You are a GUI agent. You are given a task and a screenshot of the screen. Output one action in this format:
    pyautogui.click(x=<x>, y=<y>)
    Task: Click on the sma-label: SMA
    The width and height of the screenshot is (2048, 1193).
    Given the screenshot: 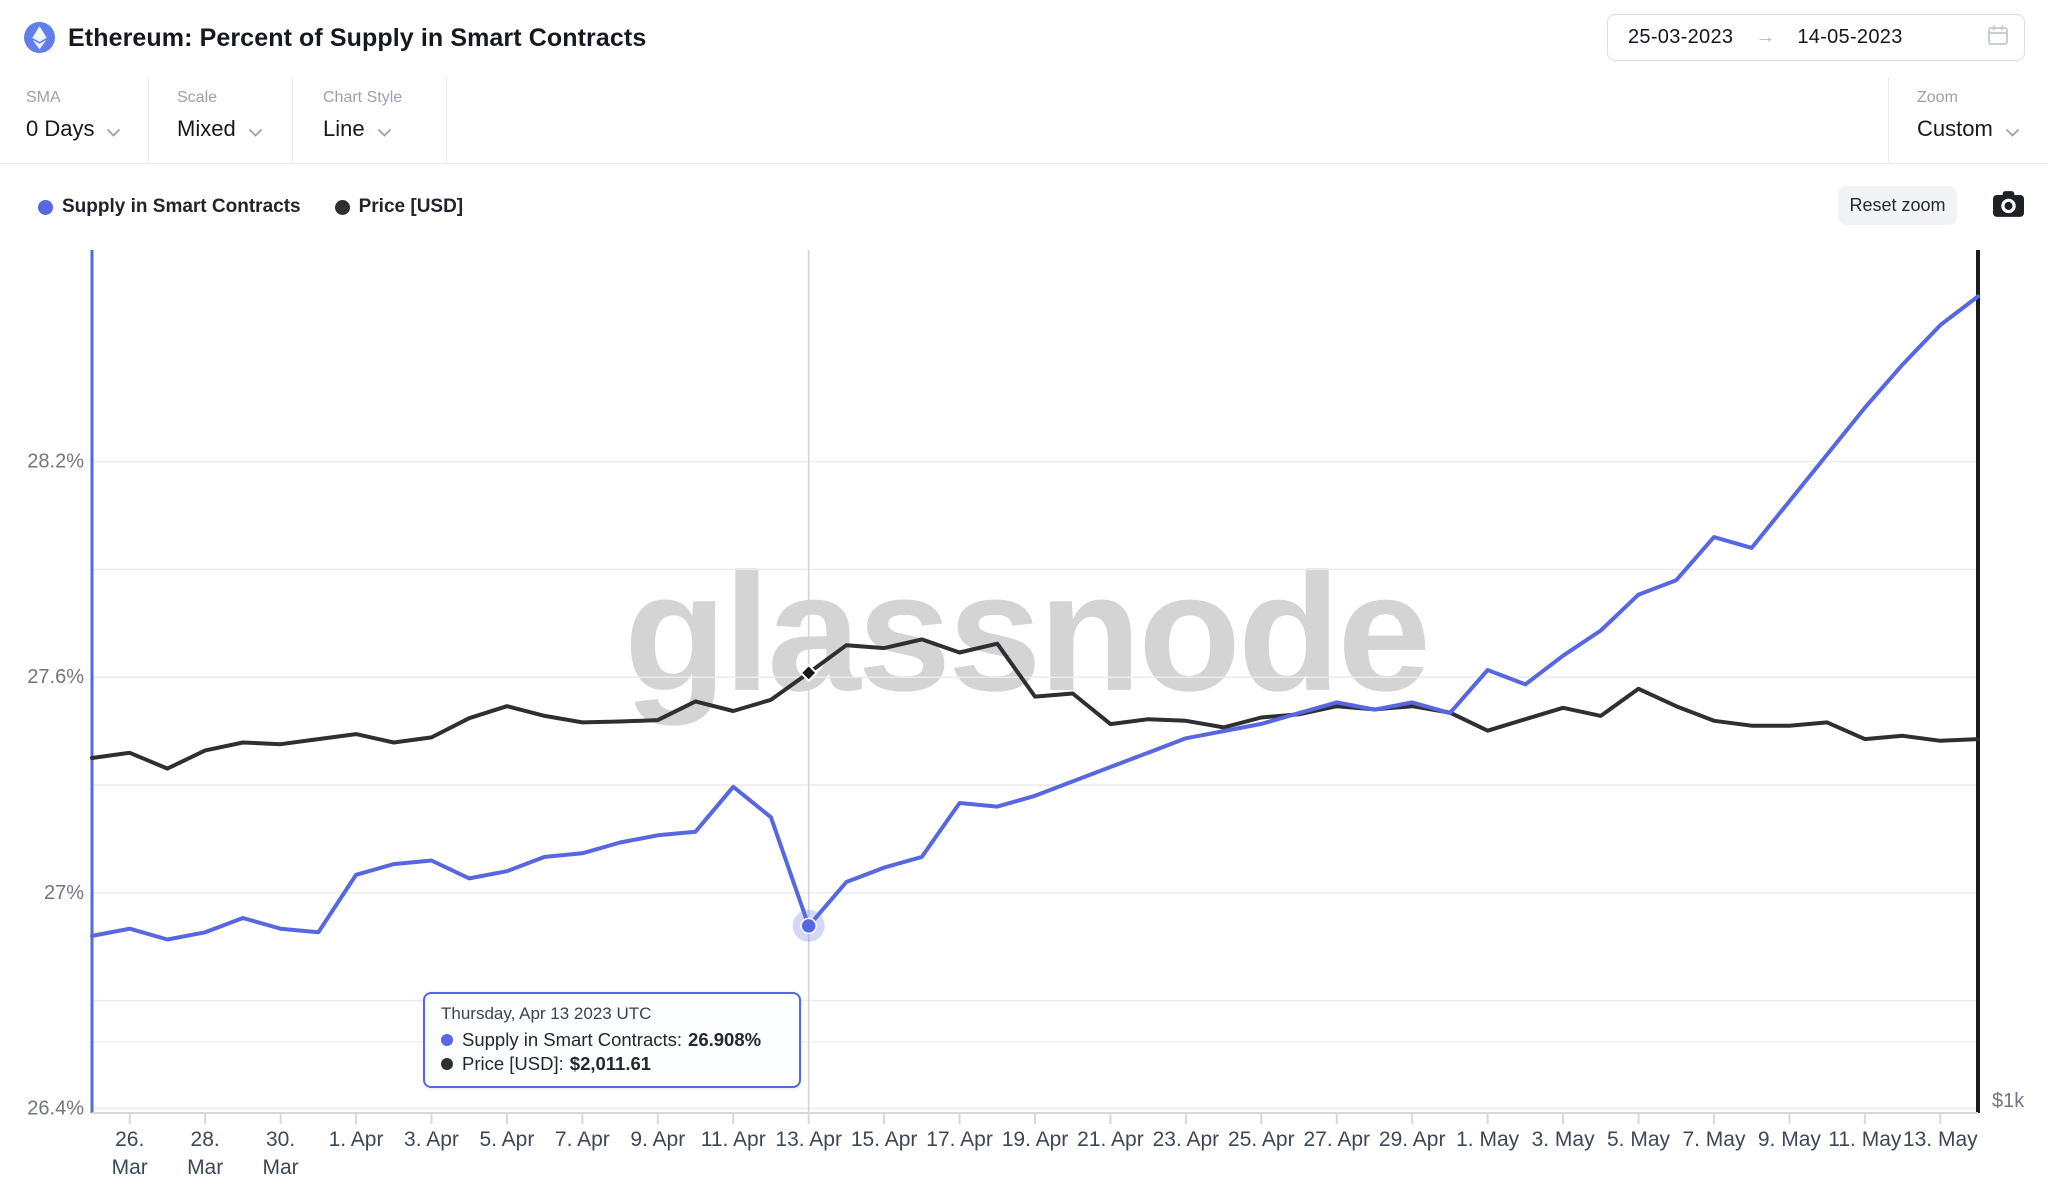 What is the action you would take?
    pyautogui.click(x=43, y=97)
    